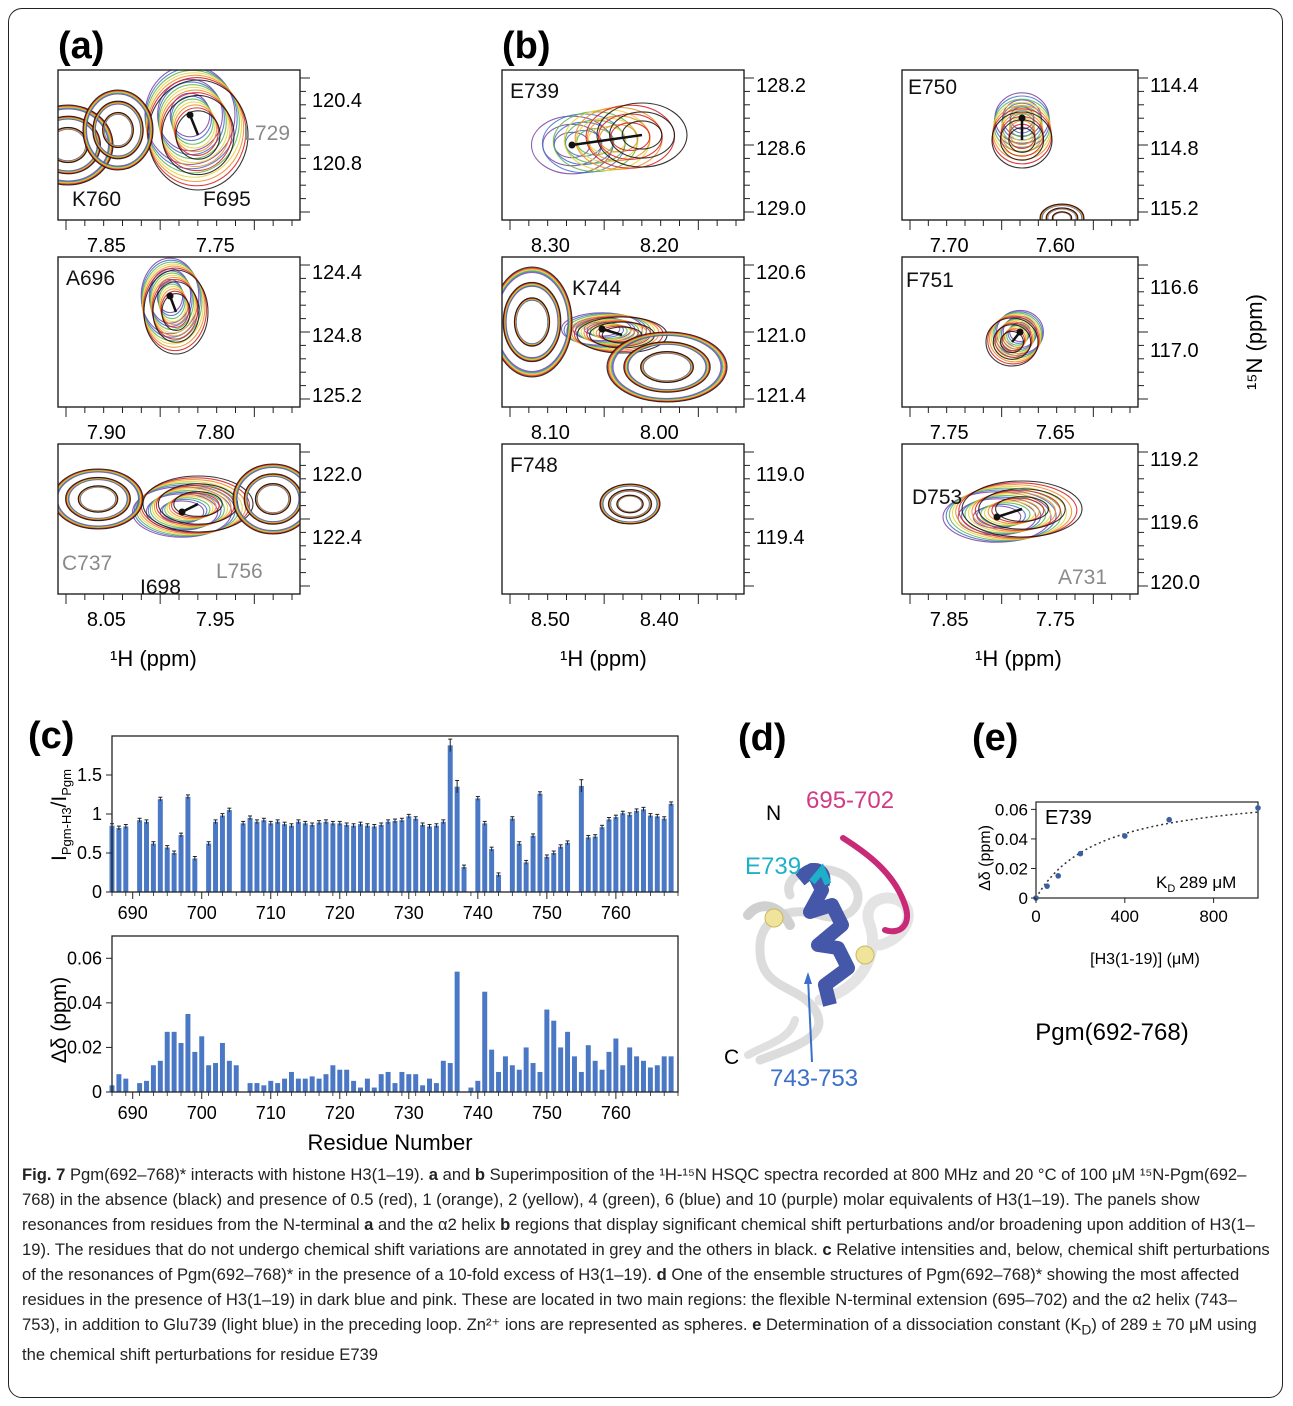 Image resolution: width=1293 pixels, height=1406 pixels. I want to click on x-tick-label: 0, so click(1035, 916).